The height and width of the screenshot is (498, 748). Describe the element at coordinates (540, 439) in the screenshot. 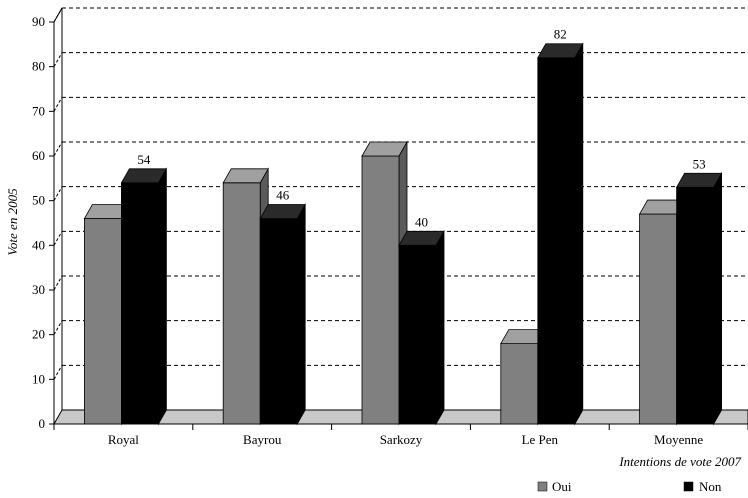

I see `x-tick-label: Le Pen` at that location.